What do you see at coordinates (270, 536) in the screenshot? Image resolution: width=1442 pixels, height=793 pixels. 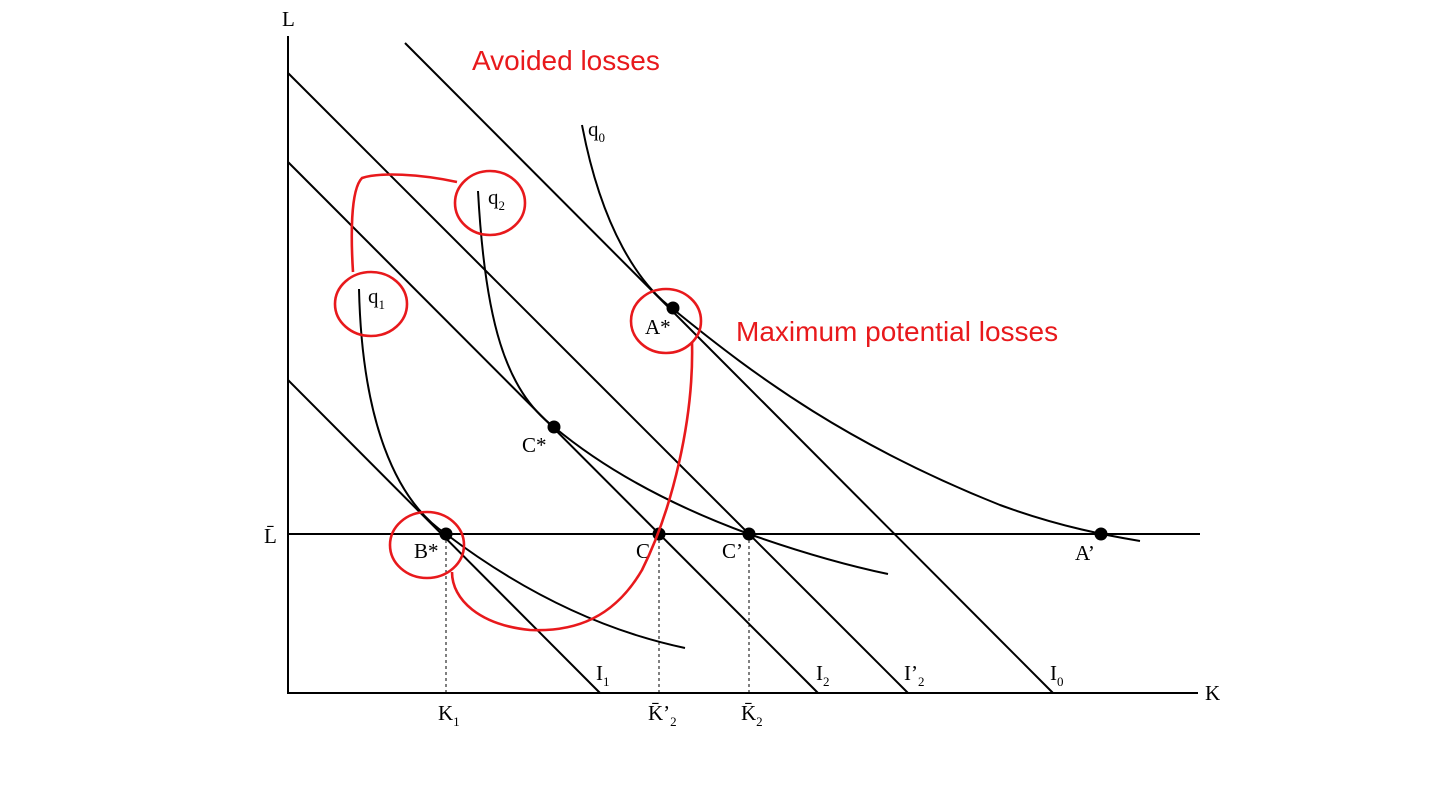 I see `l-bar-label: L̄` at bounding box center [270, 536].